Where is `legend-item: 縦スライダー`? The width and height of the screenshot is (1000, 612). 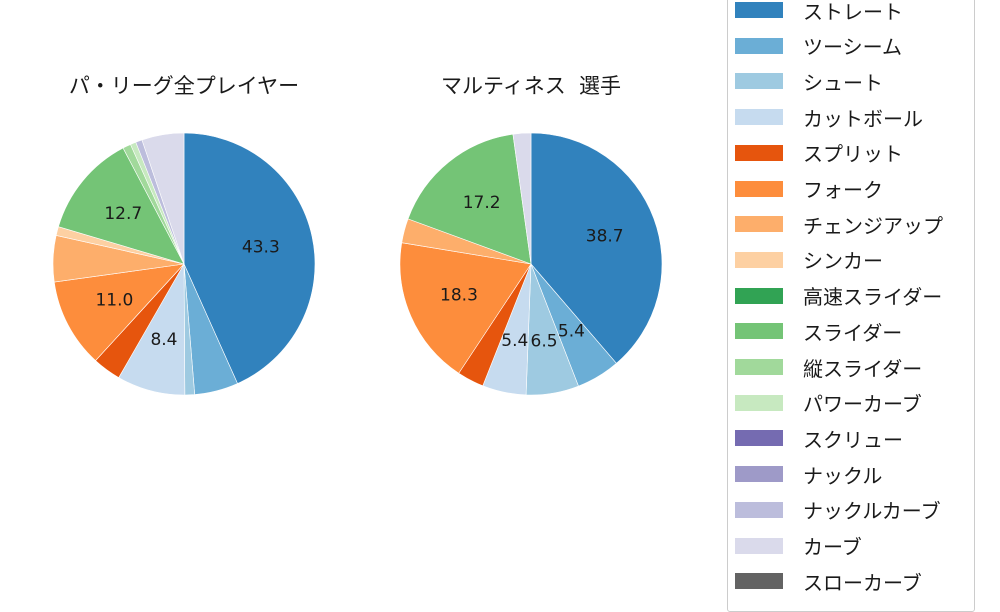 legend-item: 縦スライダー is located at coordinates (828, 369).